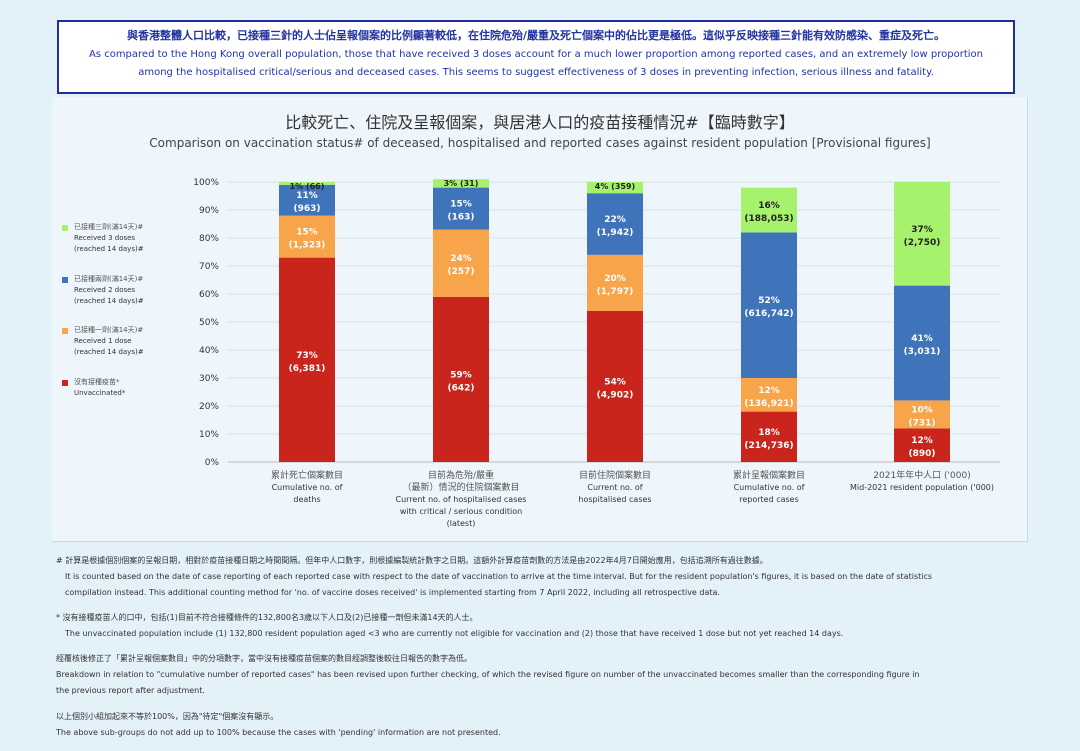 This screenshot has height=751, width=1080. I want to click on data-label-percent: 11%, so click(307, 196).